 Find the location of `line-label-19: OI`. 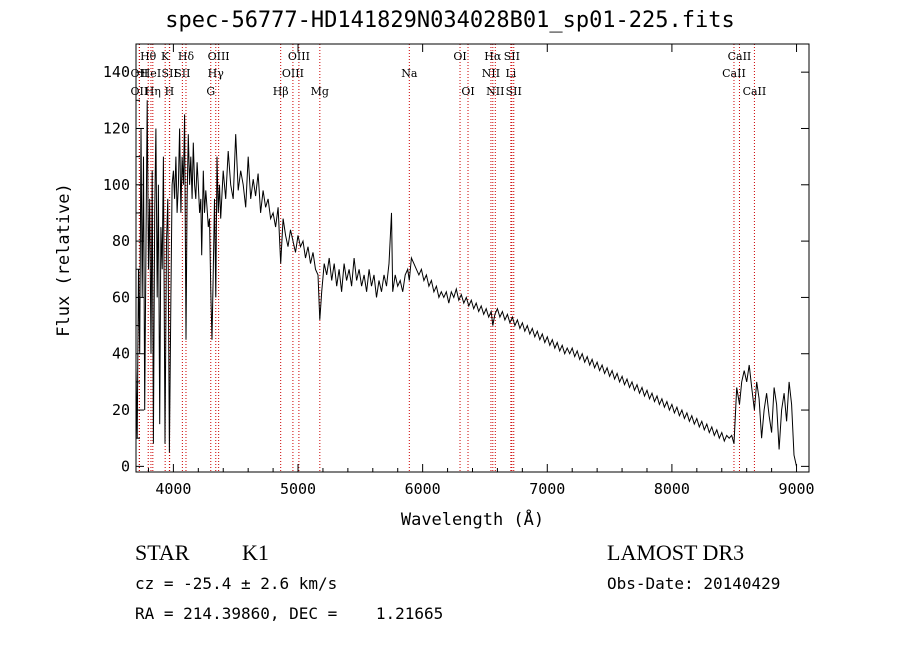

line-label-19: OI is located at coordinates (467, 91).